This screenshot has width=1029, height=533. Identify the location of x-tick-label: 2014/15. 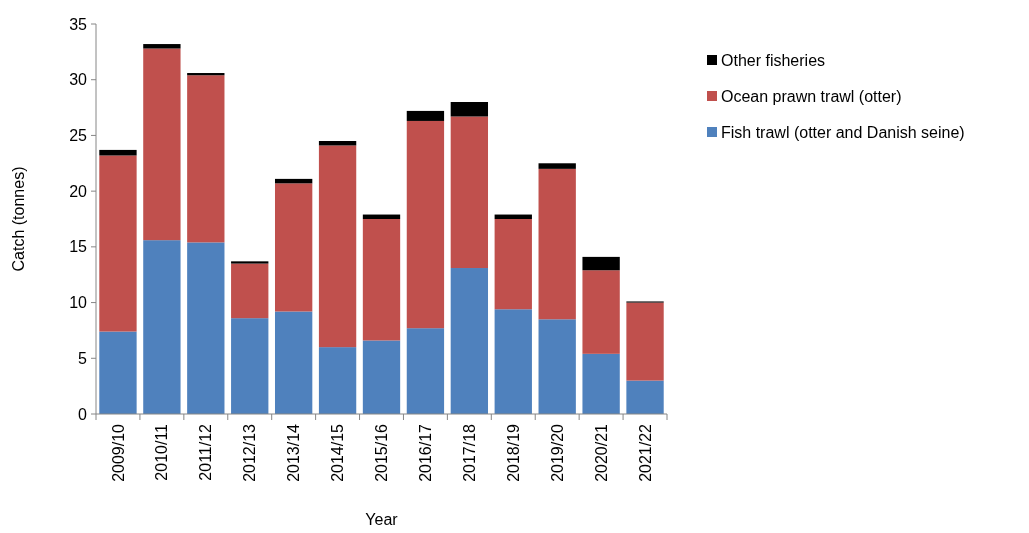
(338, 452).